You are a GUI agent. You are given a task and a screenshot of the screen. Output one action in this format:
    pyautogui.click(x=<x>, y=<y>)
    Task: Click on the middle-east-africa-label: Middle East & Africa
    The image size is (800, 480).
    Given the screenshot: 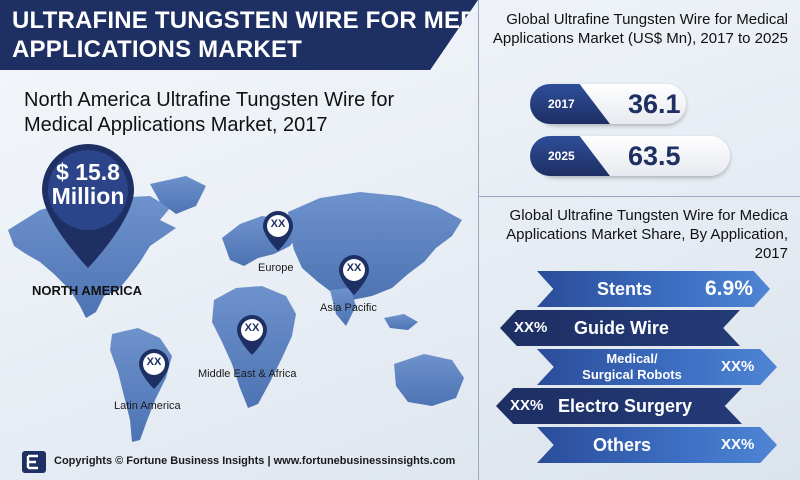 What is the action you would take?
    pyautogui.click(x=247, y=374)
    